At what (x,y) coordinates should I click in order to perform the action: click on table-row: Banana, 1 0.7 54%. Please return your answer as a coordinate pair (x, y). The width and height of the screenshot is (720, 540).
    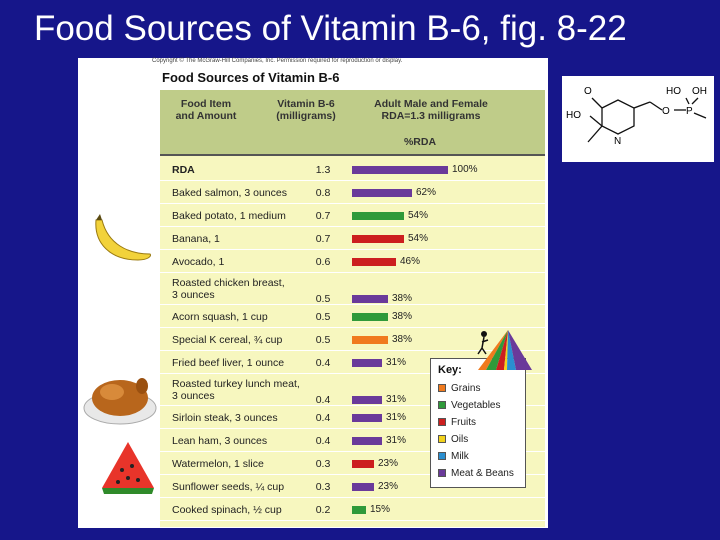
    Looking at the image, I should click on (352, 238).